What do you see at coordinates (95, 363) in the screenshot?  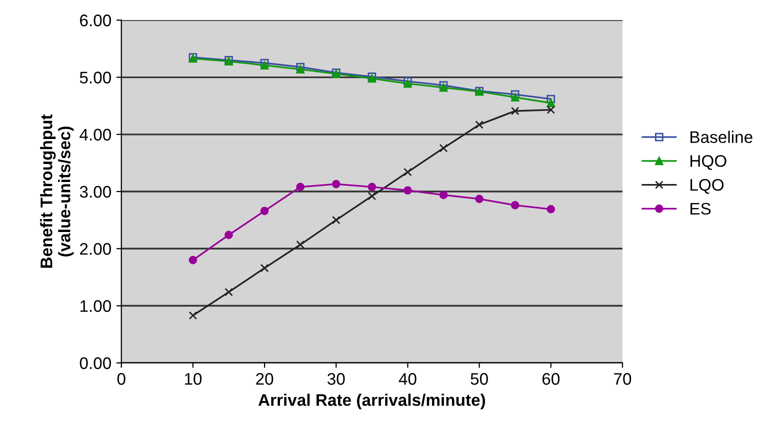 I see `y-tick-label: 0.00` at bounding box center [95, 363].